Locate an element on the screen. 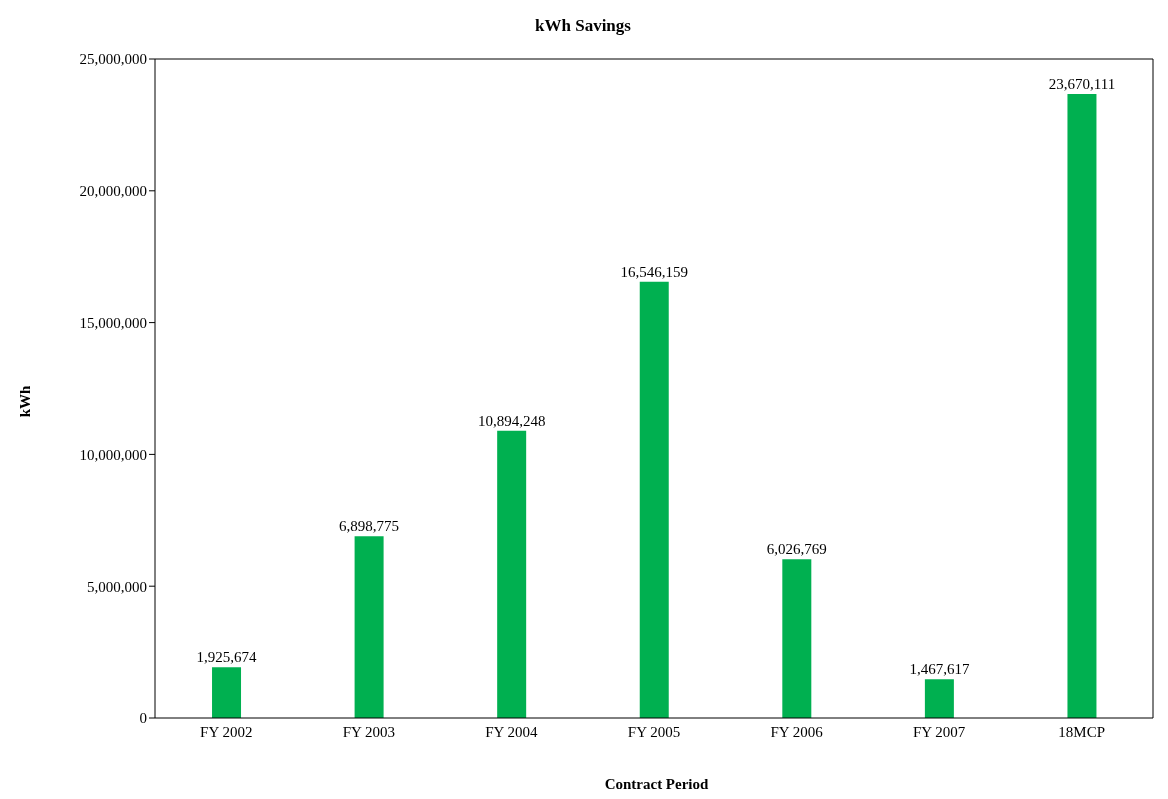 This screenshot has height=799, width=1168. data-label: 16,546,159 is located at coordinates (654, 271).